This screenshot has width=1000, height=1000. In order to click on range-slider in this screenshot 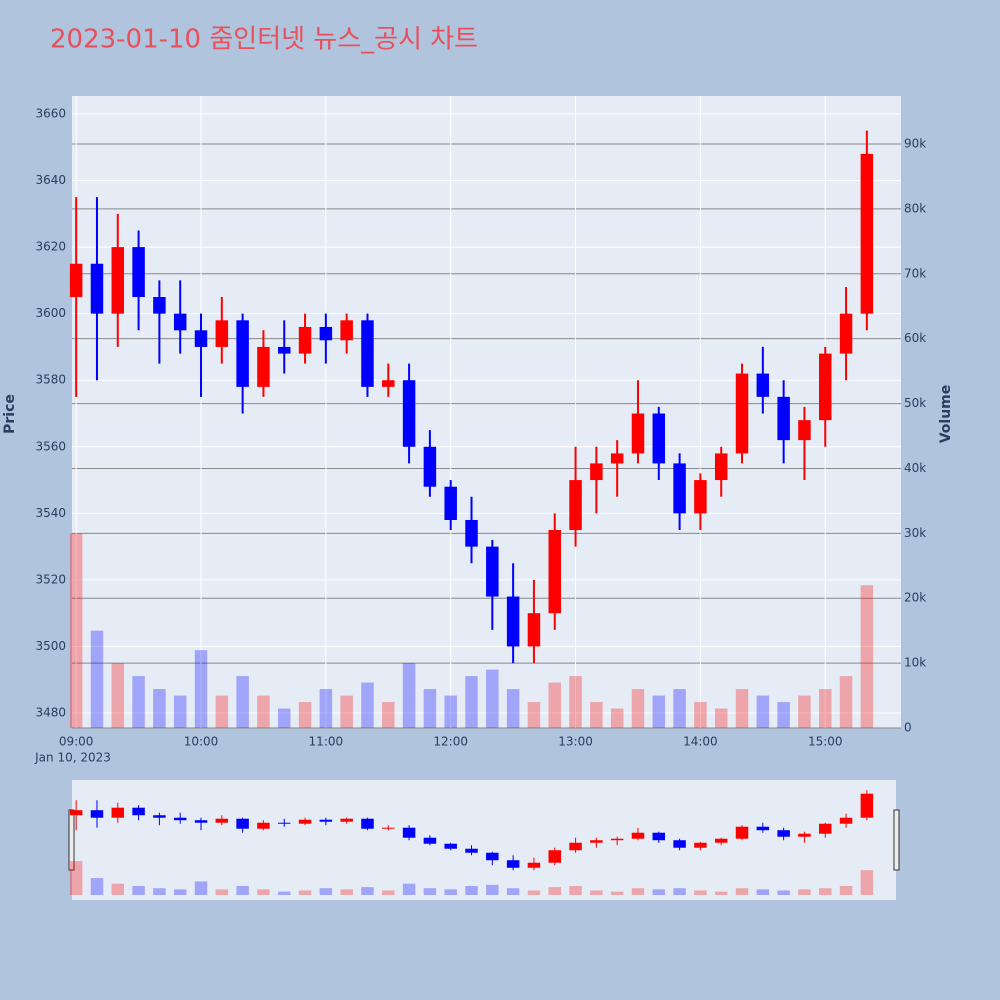, I will do `click(484, 840)`.